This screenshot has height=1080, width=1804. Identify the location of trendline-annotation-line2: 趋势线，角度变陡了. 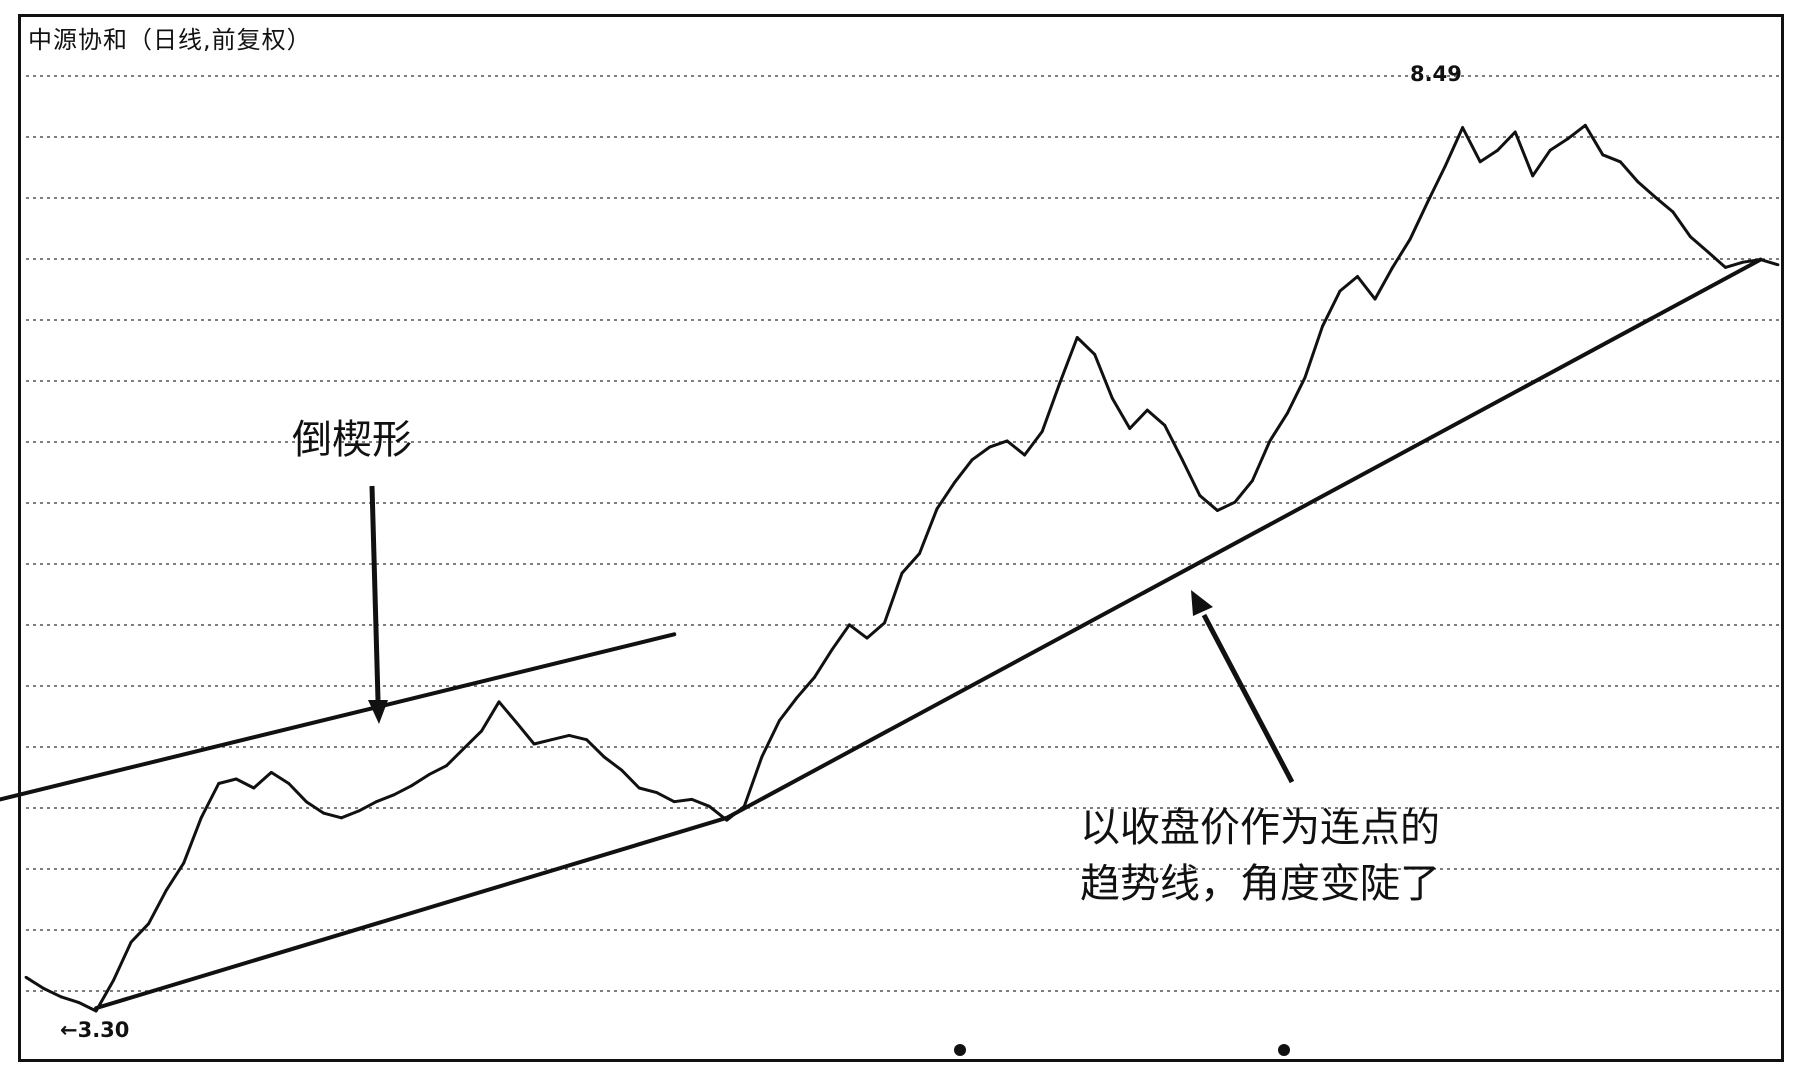
(1260, 884).